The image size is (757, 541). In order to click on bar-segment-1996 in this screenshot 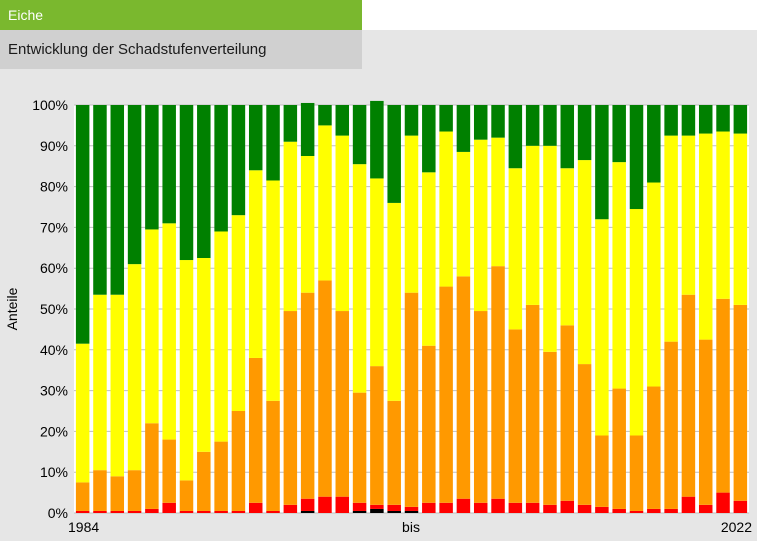, I will do `click(290, 226)`.